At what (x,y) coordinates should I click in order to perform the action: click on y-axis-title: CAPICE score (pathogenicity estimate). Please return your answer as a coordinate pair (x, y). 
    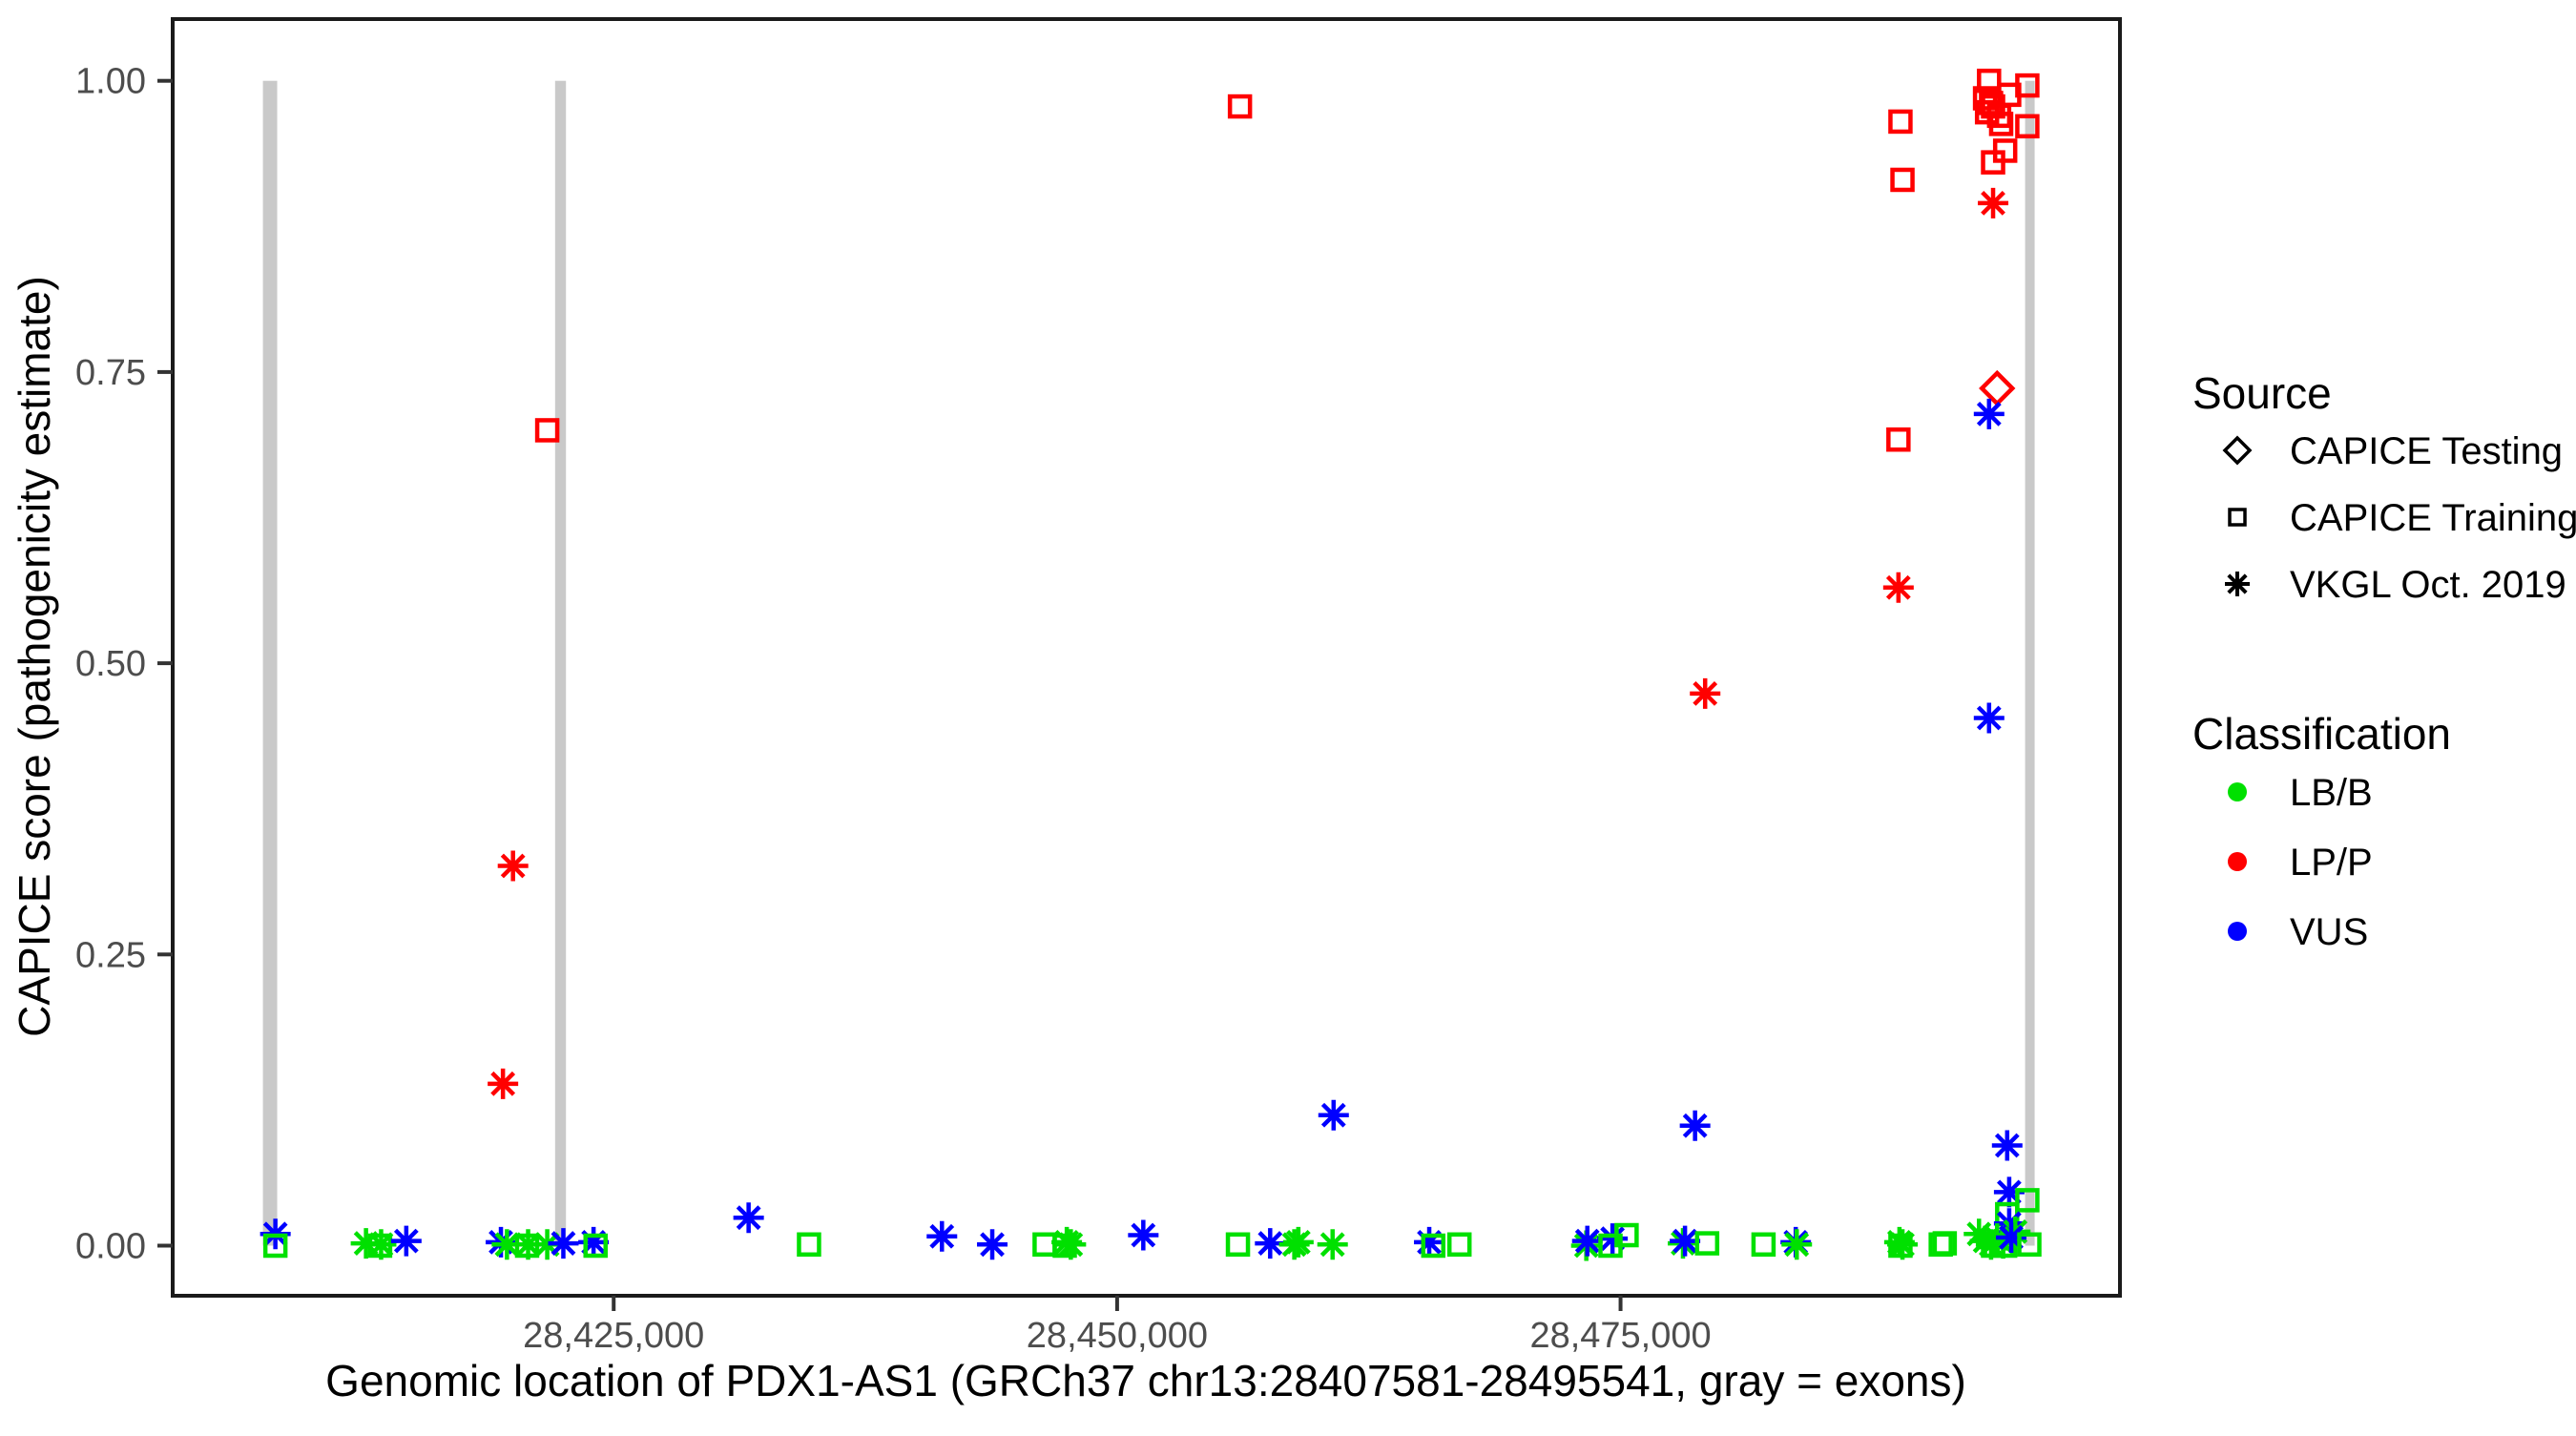
    Looking at the image, I should click on (34, 656).